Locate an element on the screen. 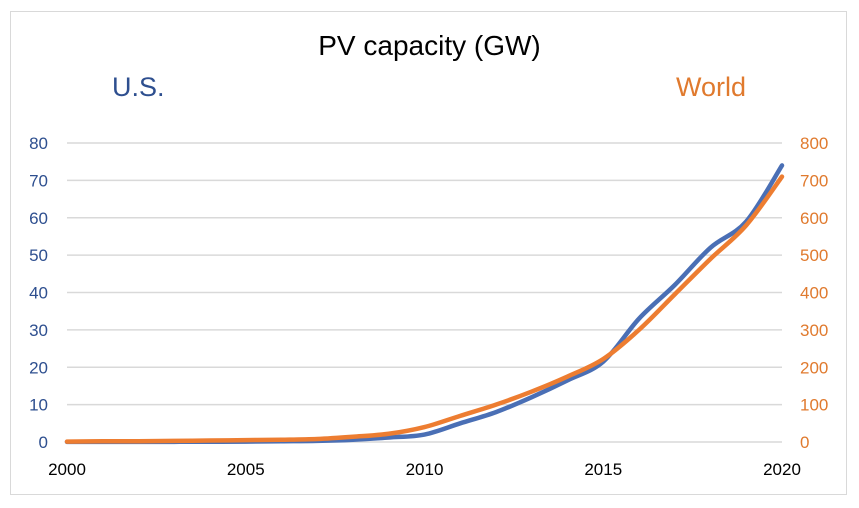 Image resolution: width=859 pixels, height=508 pixels. right-tick-label: 800 is located at coordinates (814, 143).